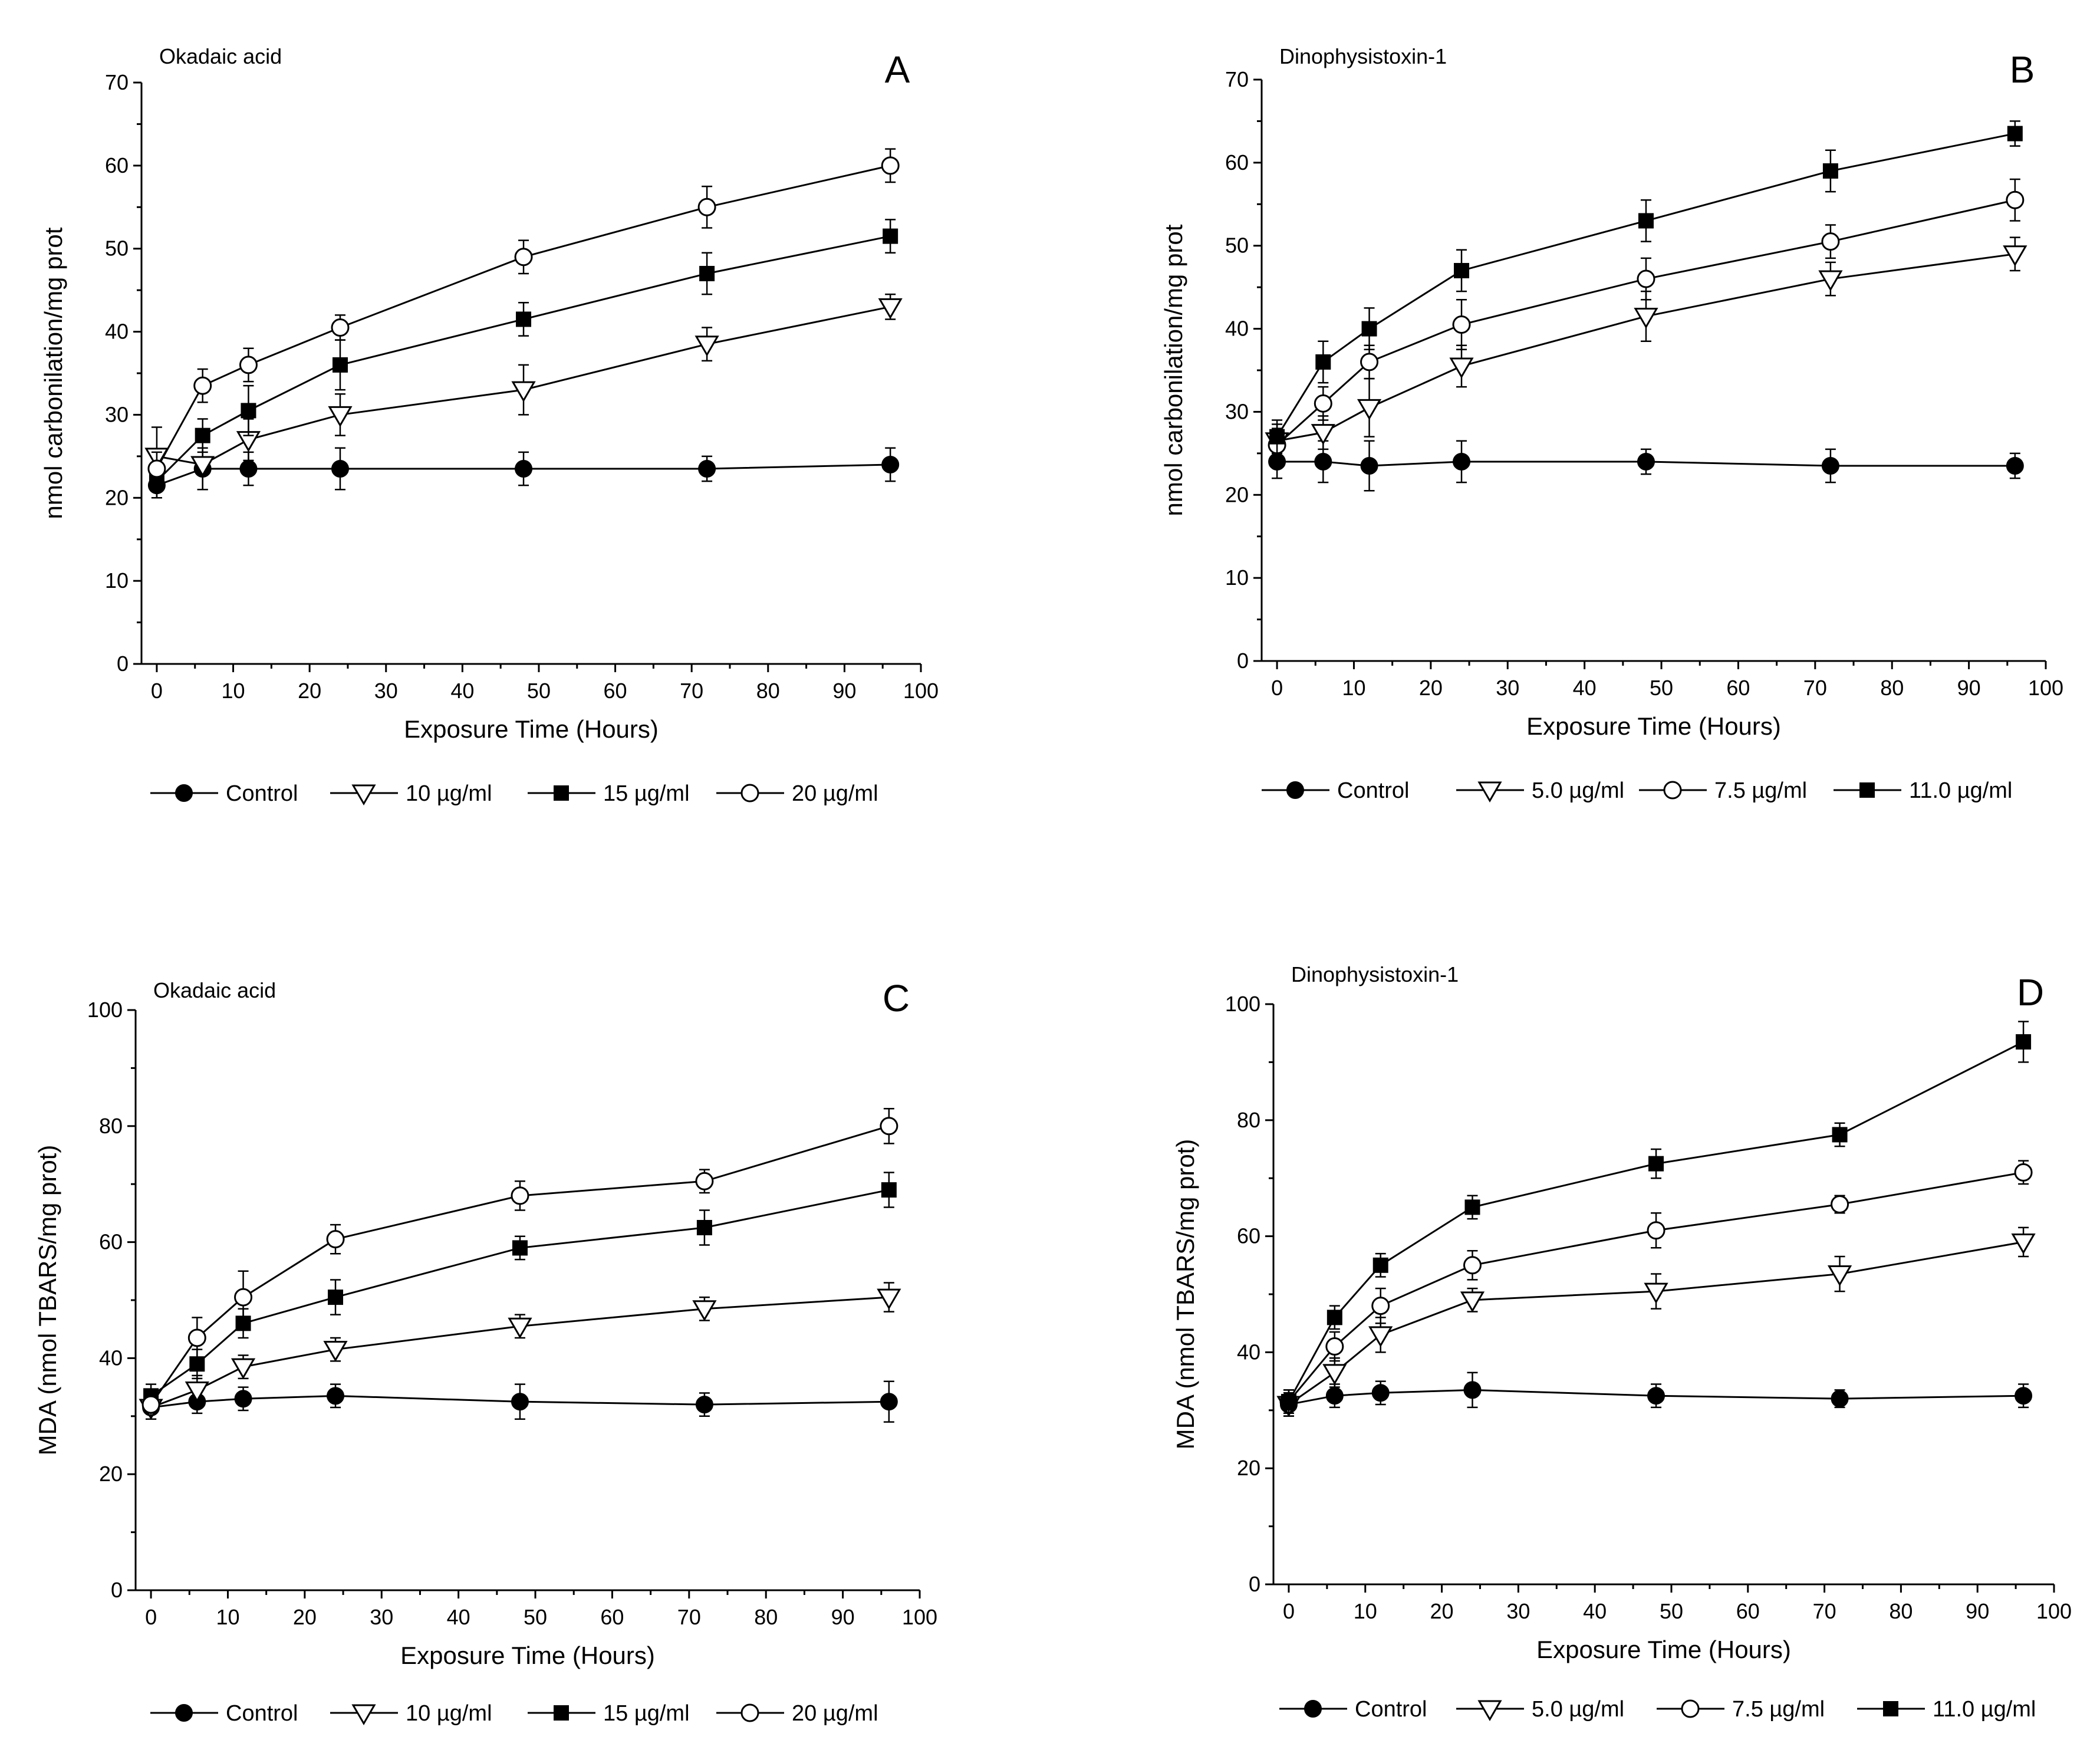 This screenshot has width=2100, height=1740. What do you see at coordinates (1353, 1709) in the screenshot?
I see `legend-item: Control` at bounding box center [1353, 1709].